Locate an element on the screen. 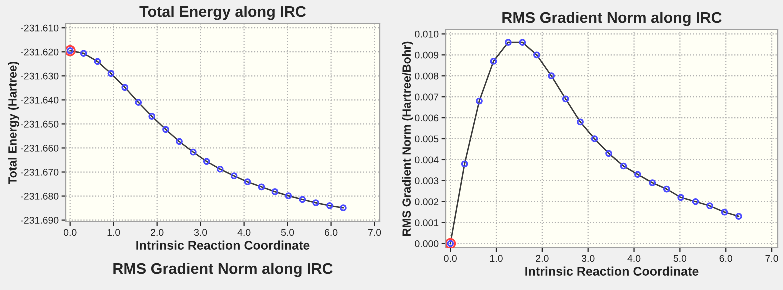 This screenshot has width=783, height=290. y-tick-label: 0.000 is located at coordinates (427, 244).